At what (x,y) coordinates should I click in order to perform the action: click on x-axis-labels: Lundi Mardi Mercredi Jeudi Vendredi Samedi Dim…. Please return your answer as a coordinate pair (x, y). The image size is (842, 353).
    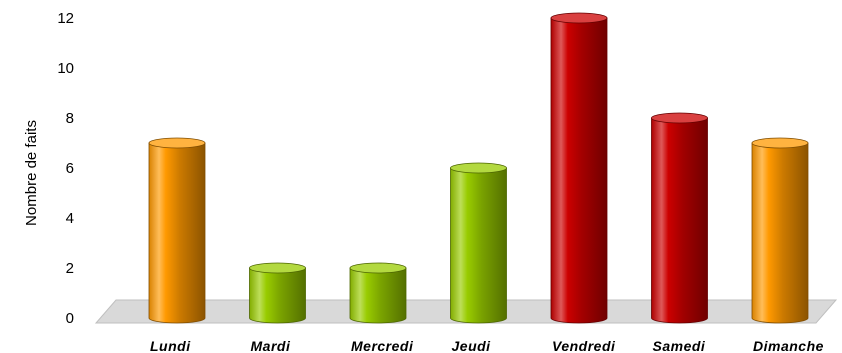
    Looking at the image, I should click on (487, 345).